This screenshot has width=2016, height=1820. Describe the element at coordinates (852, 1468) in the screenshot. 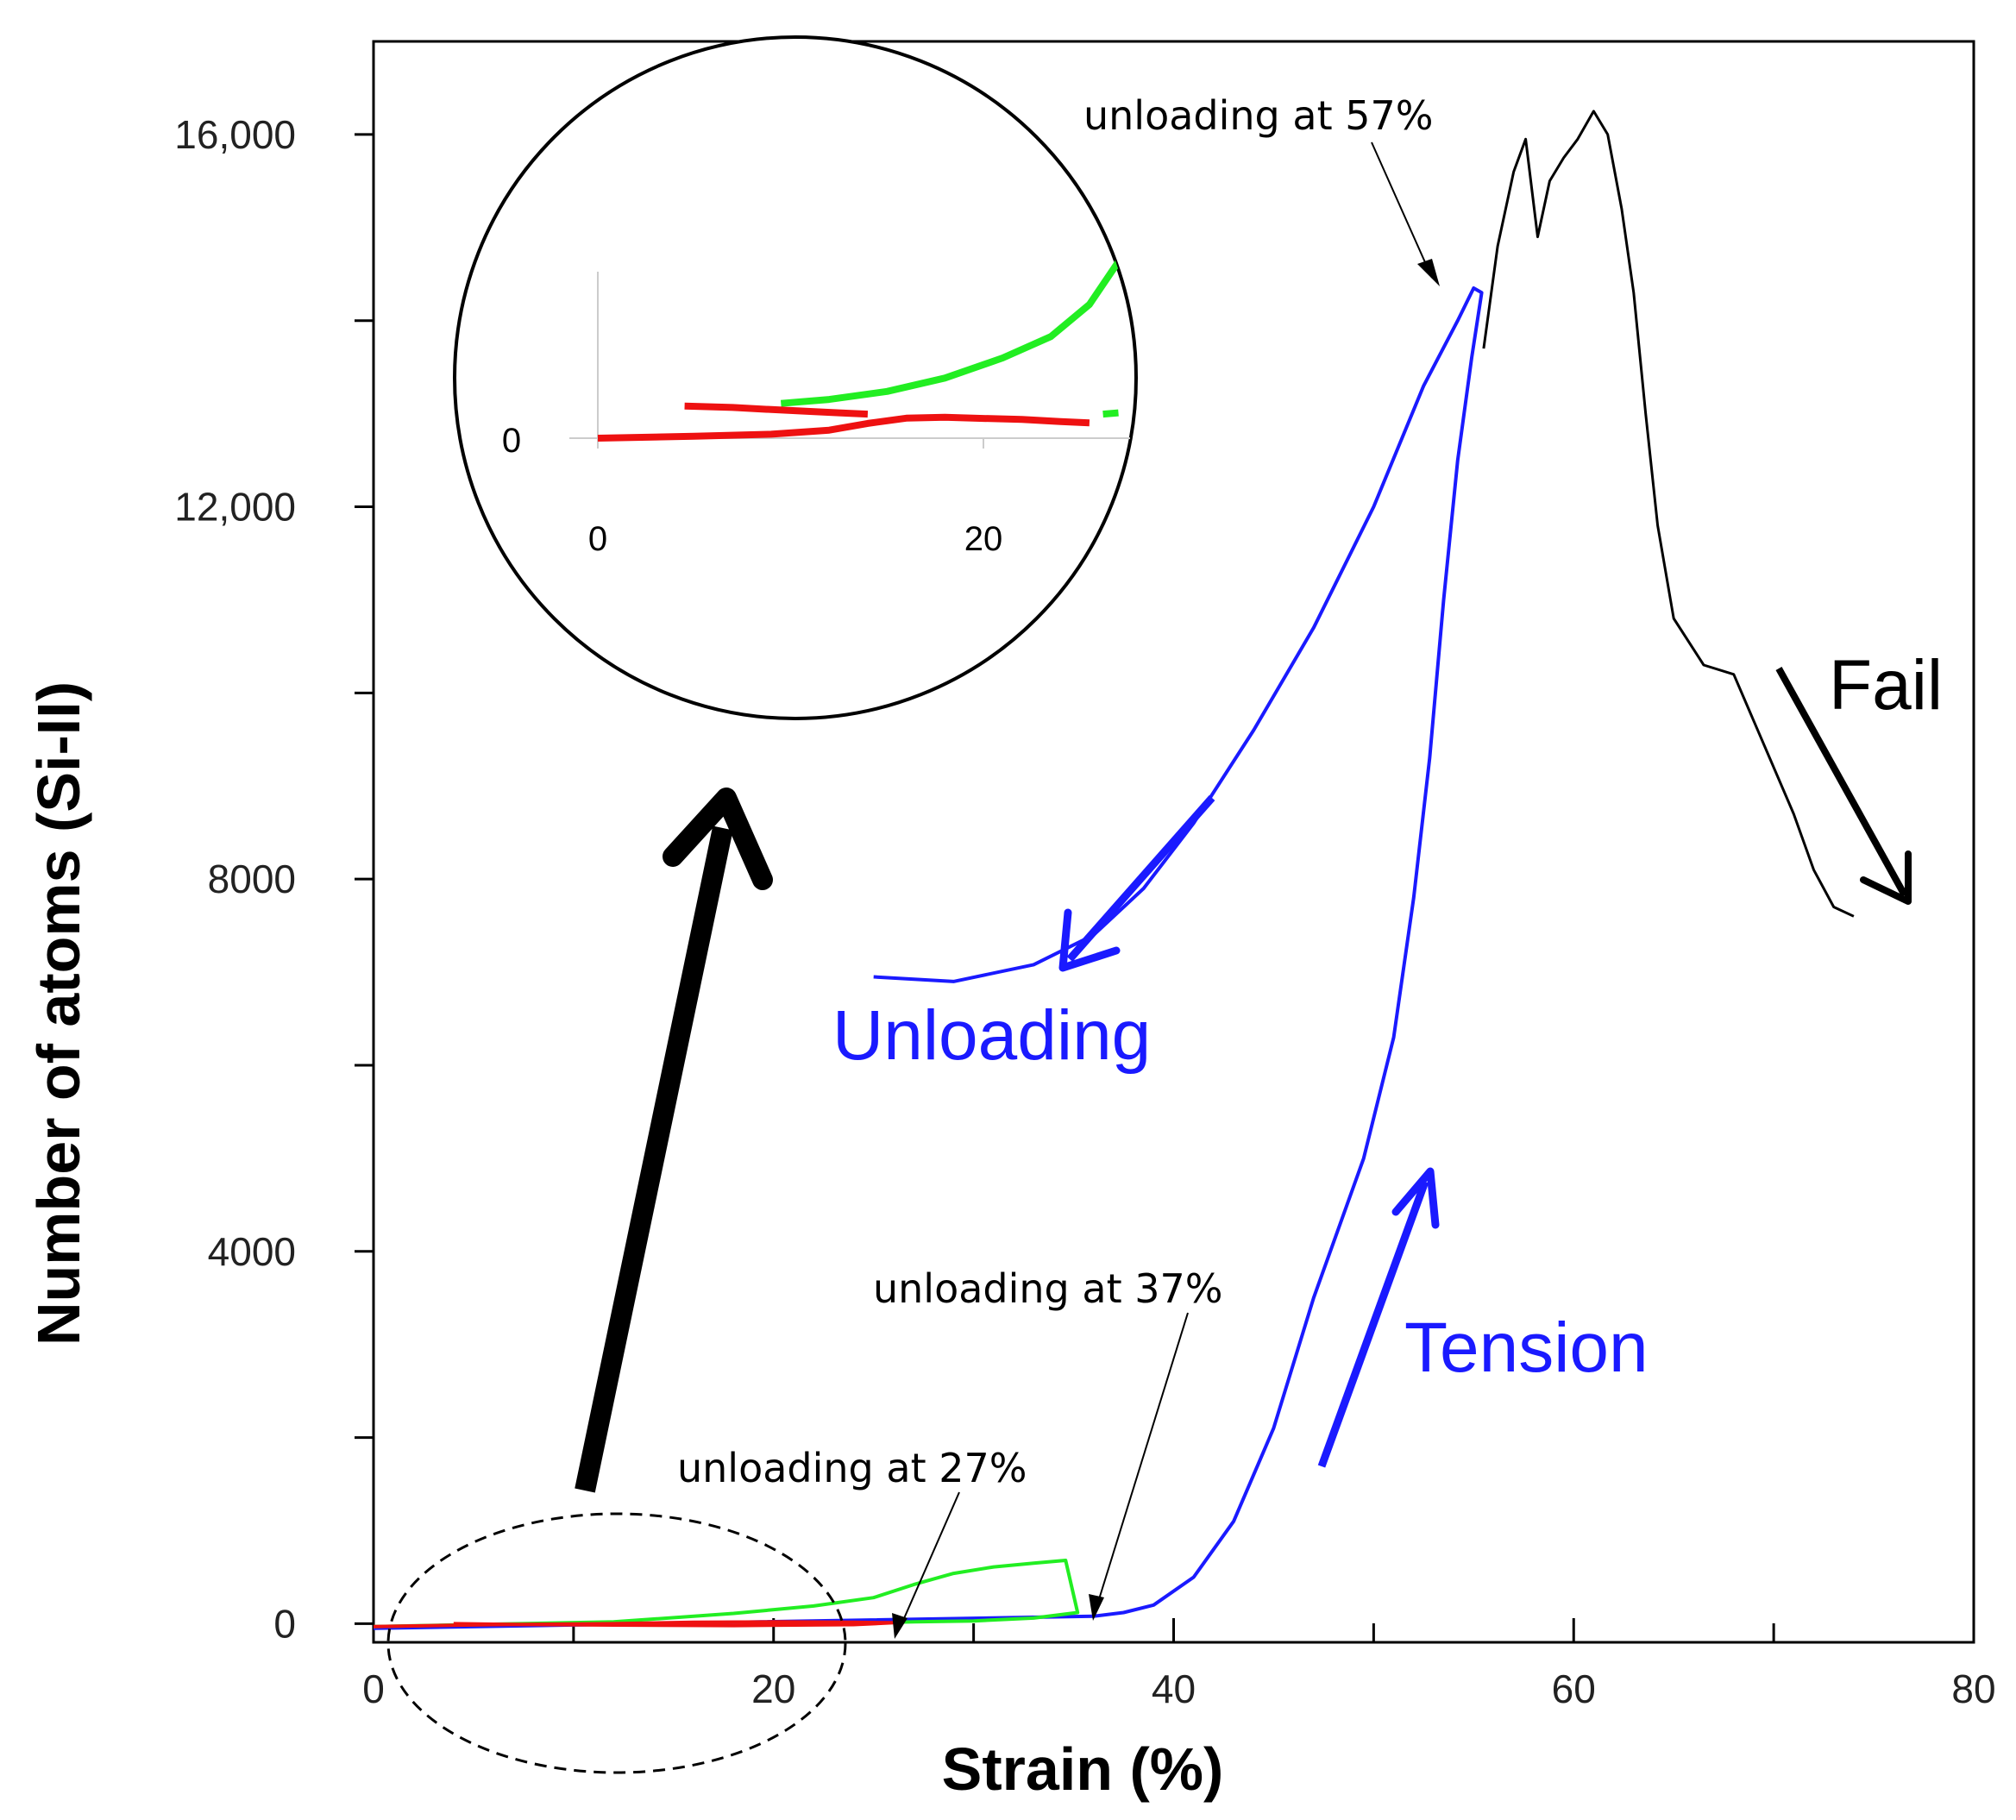

I see `annotation-unloading-27: unloading at 27%` at that location.